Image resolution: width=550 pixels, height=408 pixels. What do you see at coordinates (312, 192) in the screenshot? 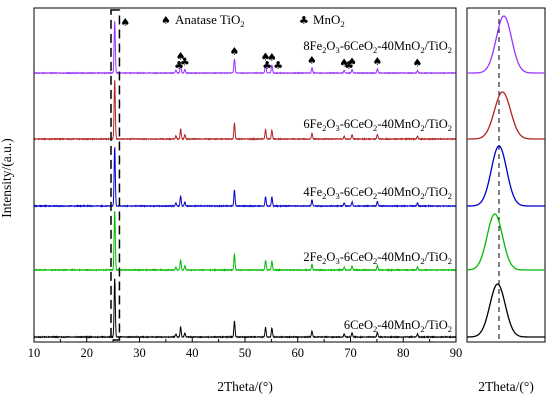
I see `series-label-part: 4Fe` at bounding box center [312, 192].